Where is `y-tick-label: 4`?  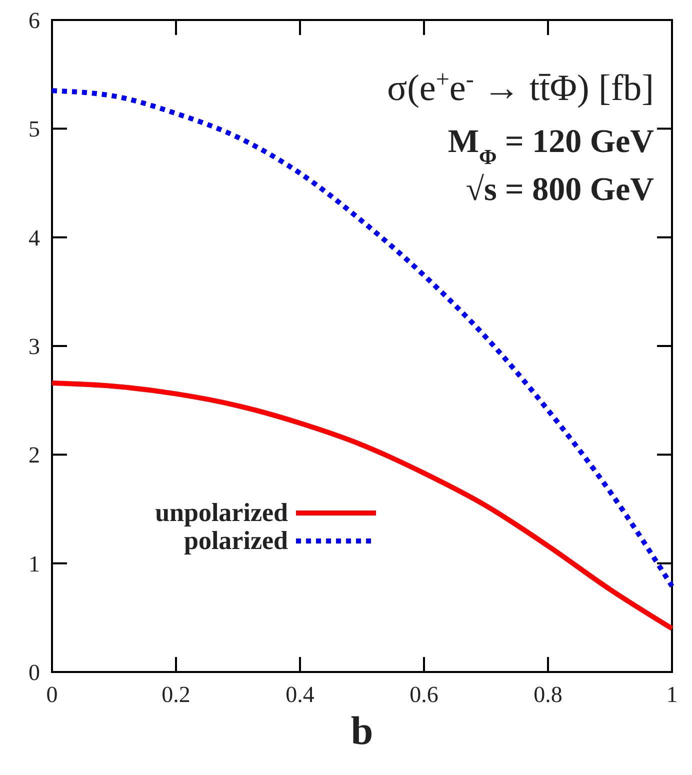 y-tick-label: 4 is located at coordinates (34, 237).